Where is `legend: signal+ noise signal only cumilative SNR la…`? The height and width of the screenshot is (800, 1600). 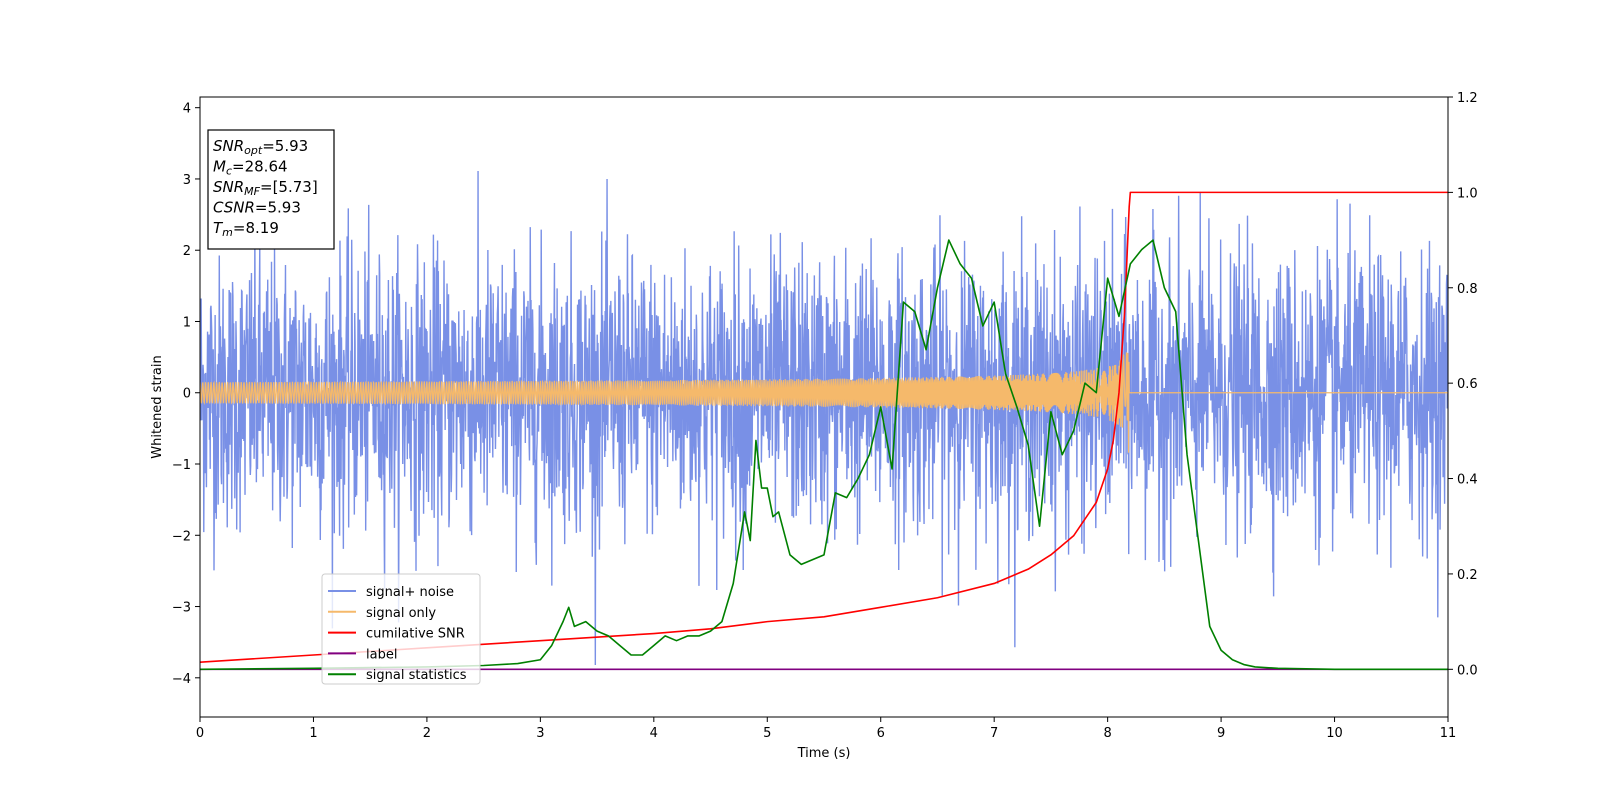 legend: signal+ noise signal only cumilative SNR la… is located at coordinates (401, 629).